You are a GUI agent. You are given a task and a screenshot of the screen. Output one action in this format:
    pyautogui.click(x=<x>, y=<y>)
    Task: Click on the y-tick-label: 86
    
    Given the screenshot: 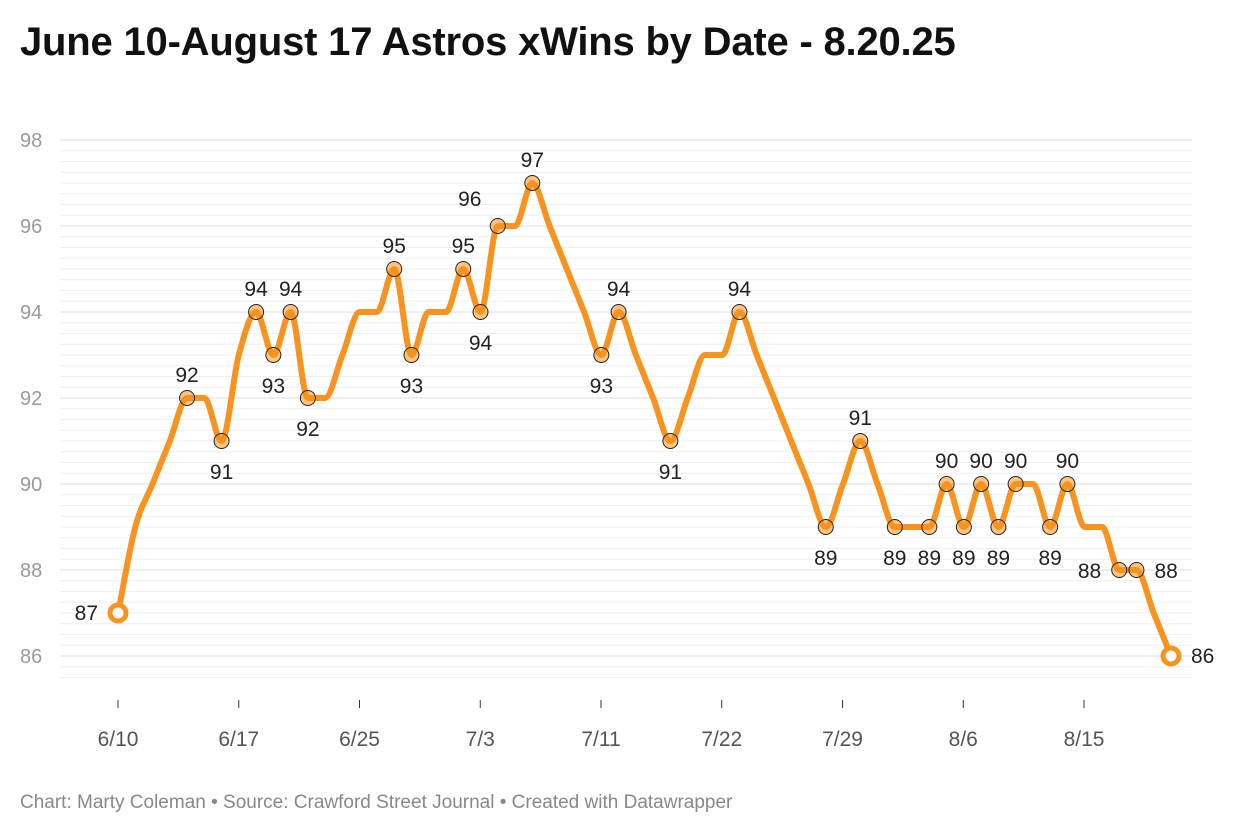 What is the action you would take?
    pyautogui.click(x=31, y=657)
    